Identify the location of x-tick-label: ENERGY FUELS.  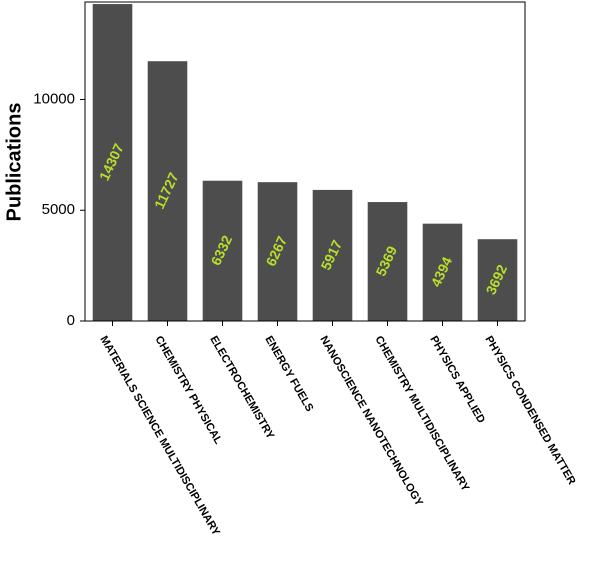
(288, 374).